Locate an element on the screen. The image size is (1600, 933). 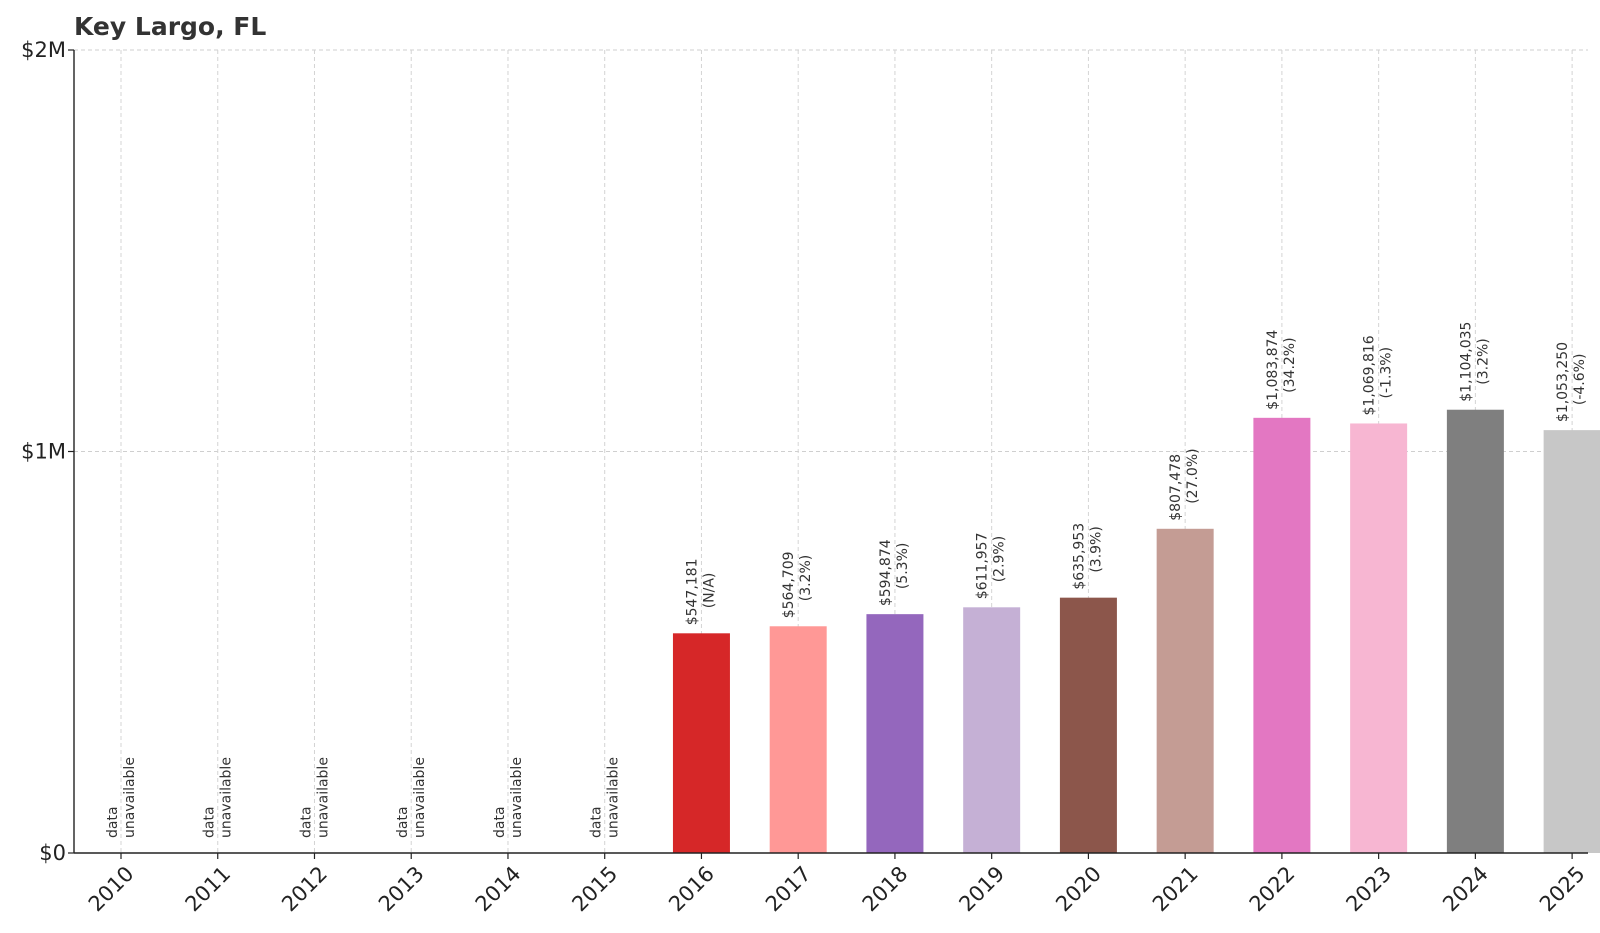
x-tick-label: 2024 is located at coordinates (1465, 889).